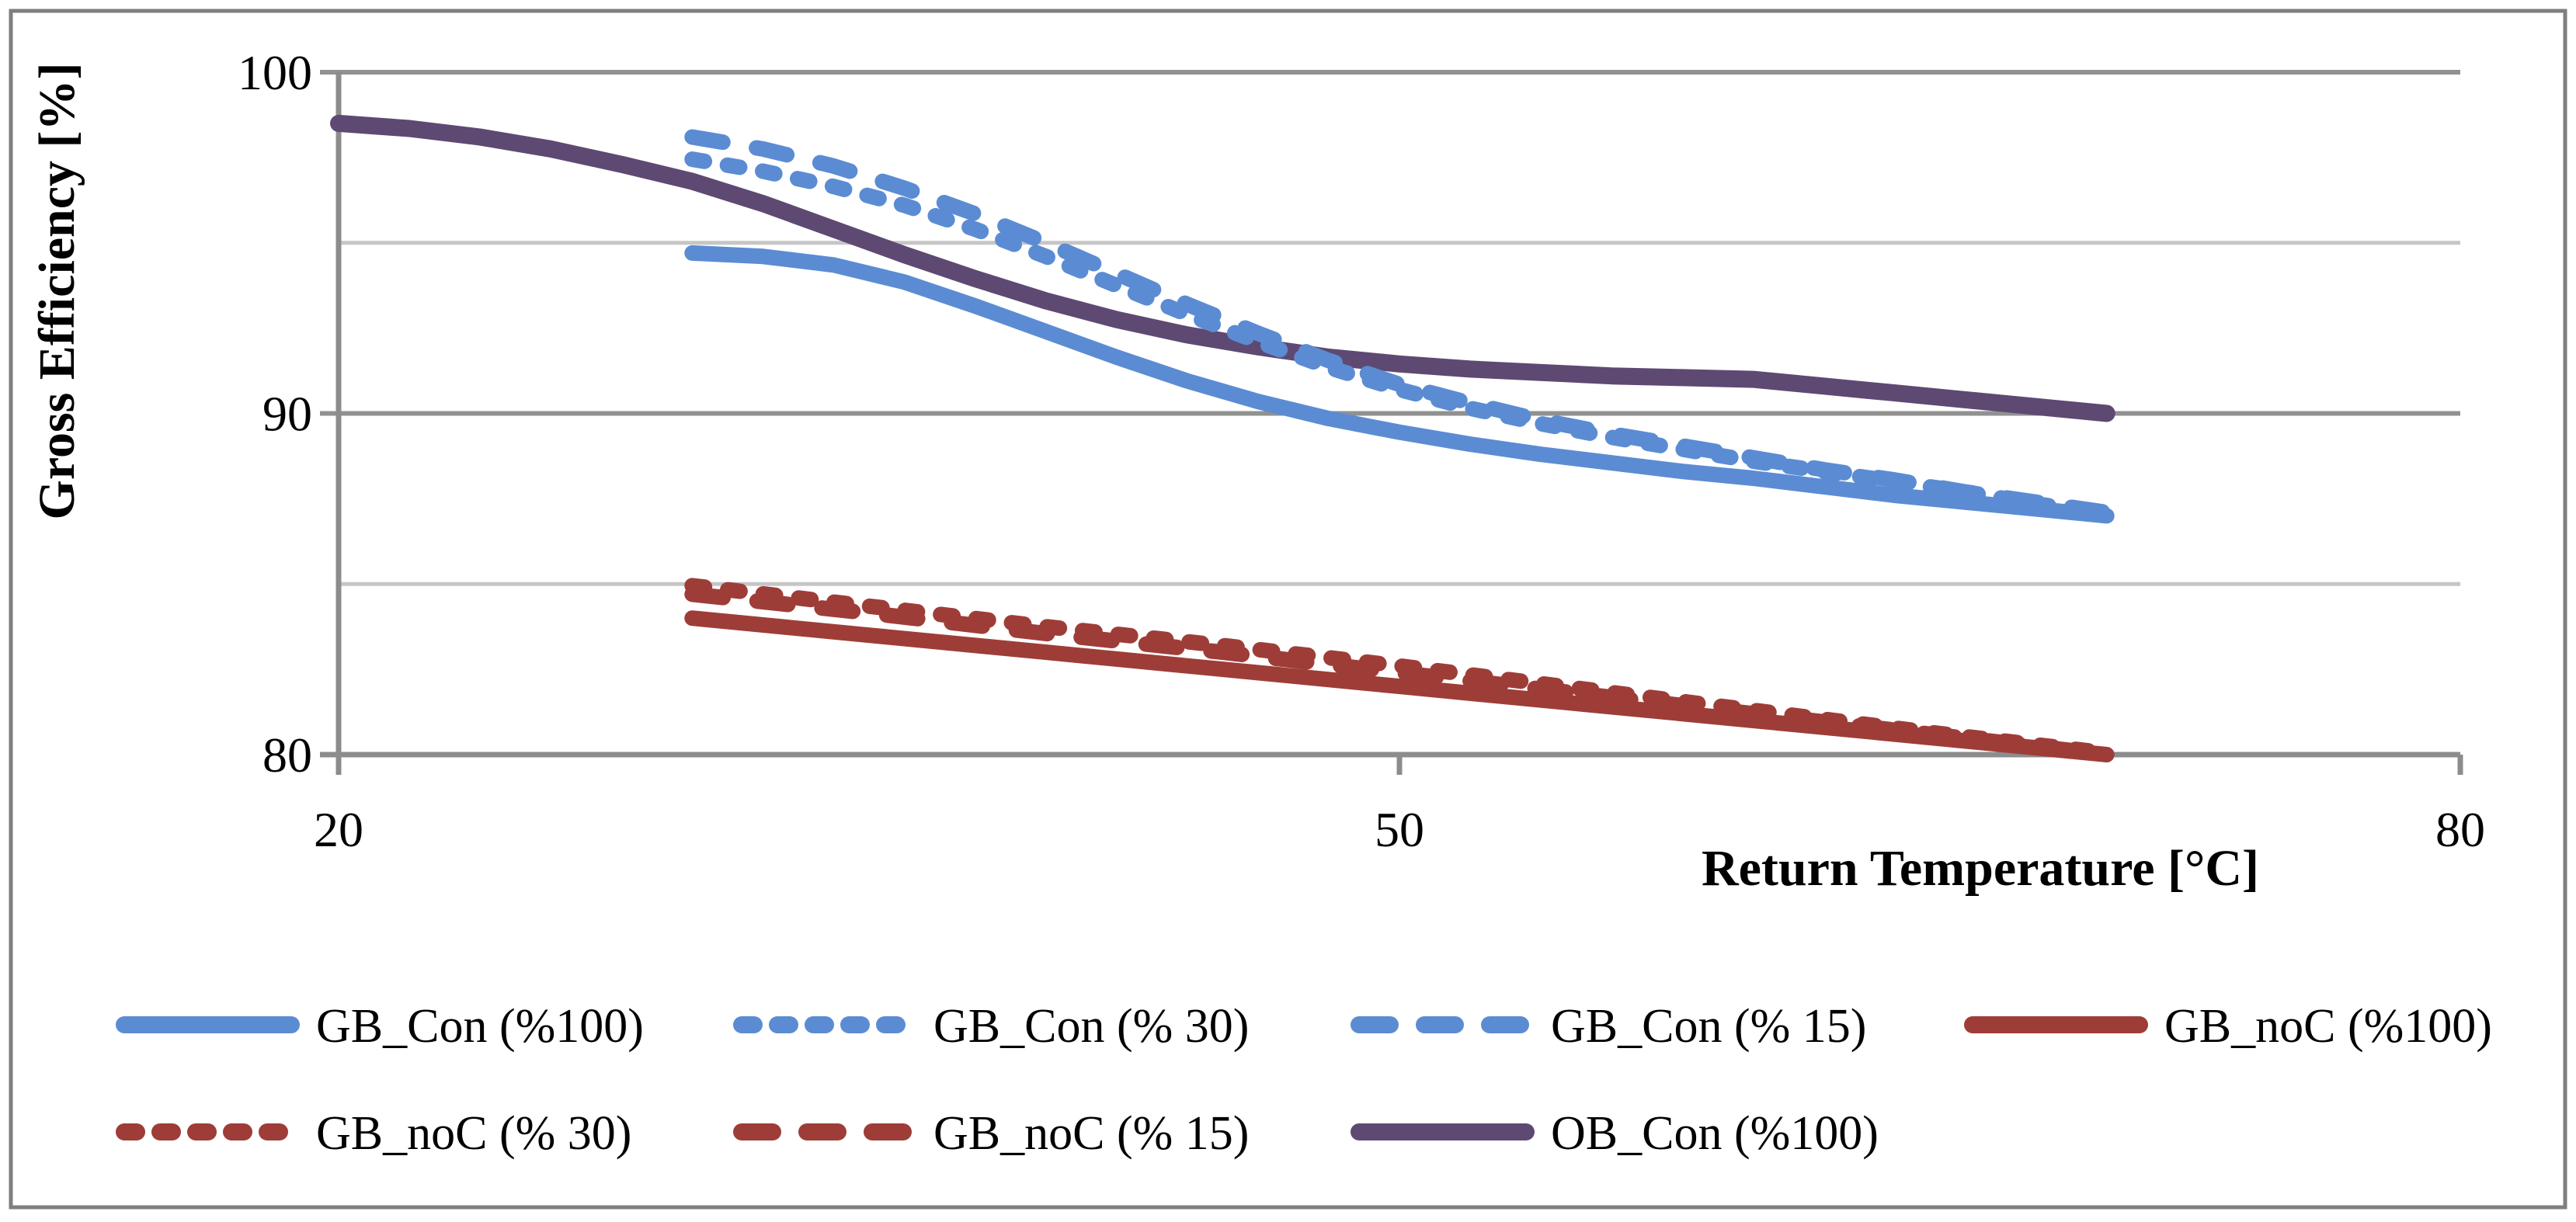  Describe the element at coordinates (473, 1133) in the screenshot. I see `legend-label: GB_noC (% 30)` at that location.